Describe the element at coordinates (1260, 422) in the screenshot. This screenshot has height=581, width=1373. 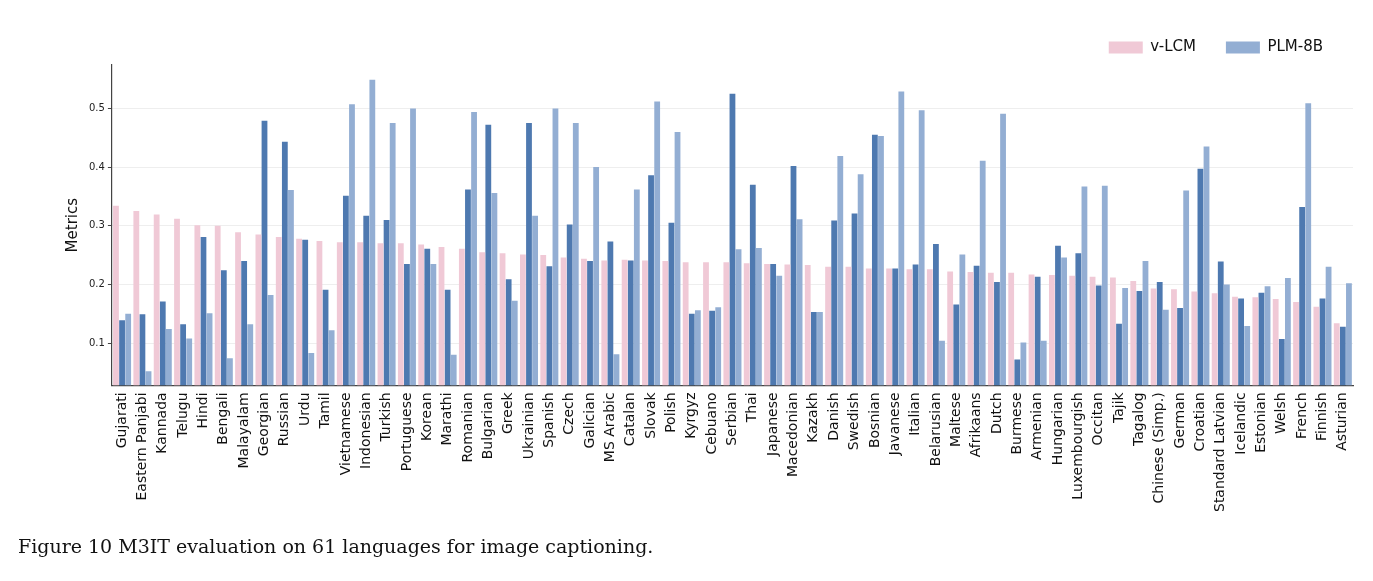
I see `x-tick-label: Estonian` at that location.